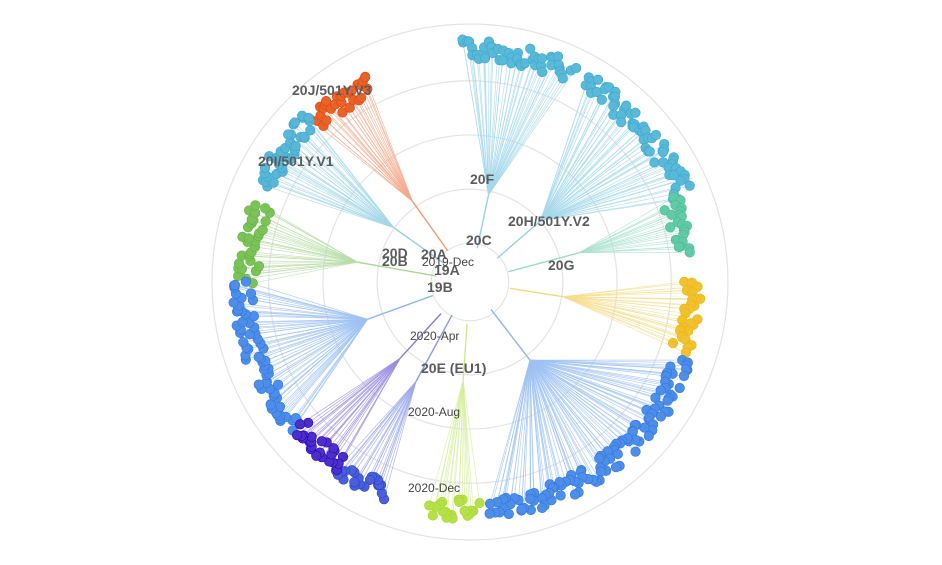 The height and width of the screenshot is (565, 942). Describe the element at coordinates (447, 270) in the screenshot. I see `clade-label: 19A` at that location.